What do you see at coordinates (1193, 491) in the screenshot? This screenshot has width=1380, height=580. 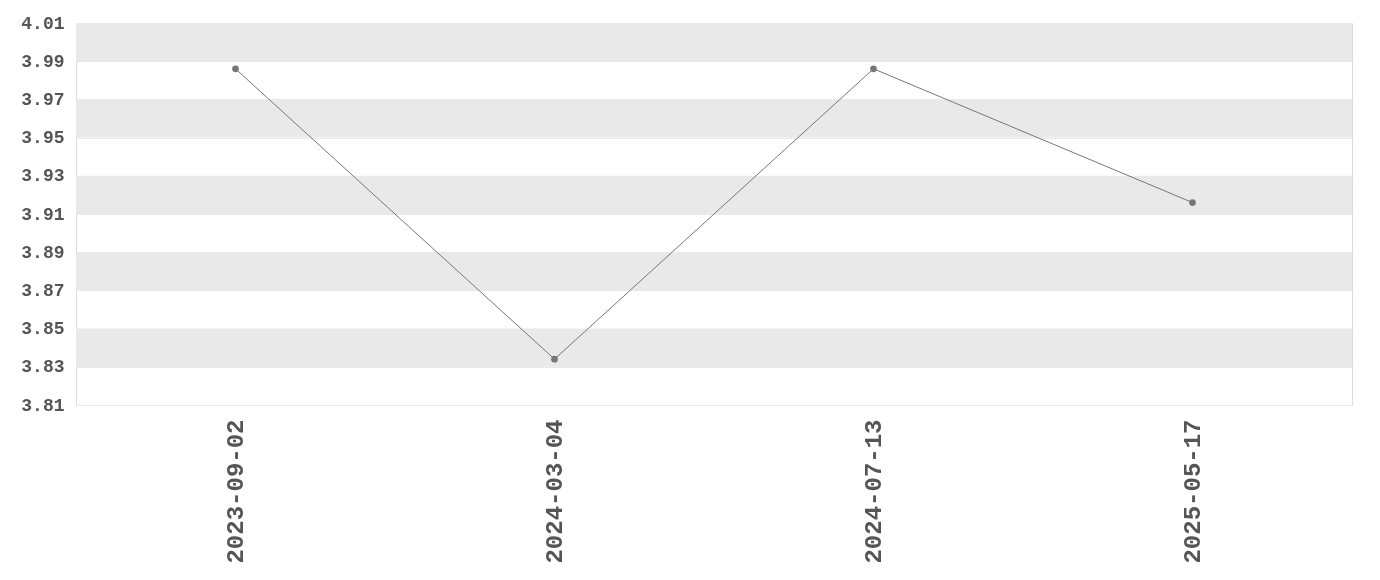 I see `x-tick-label: 2025-05-17` at bounding box center [1193, 491].